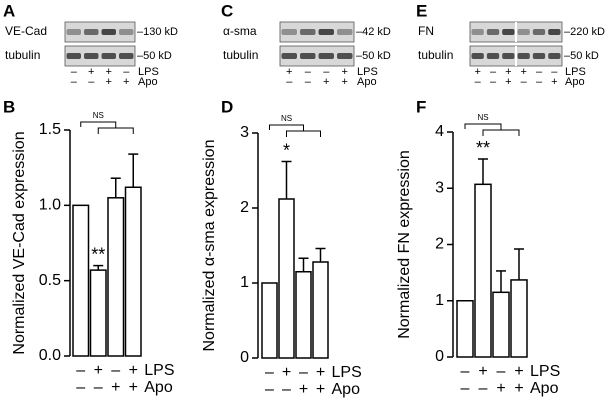  What do you see at coordinates (439, 244) in the screenshot?
I see `y-tick-label: 2` at bounding box center [439, 244].